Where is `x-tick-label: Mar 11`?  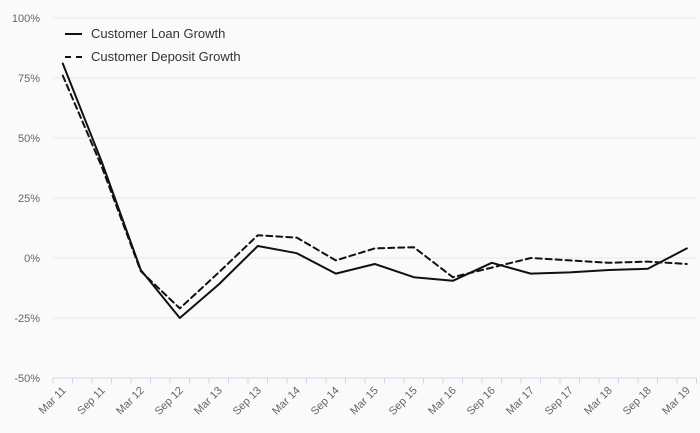 x-tick-label: Mar 11 is located at coordinates (53, 401).